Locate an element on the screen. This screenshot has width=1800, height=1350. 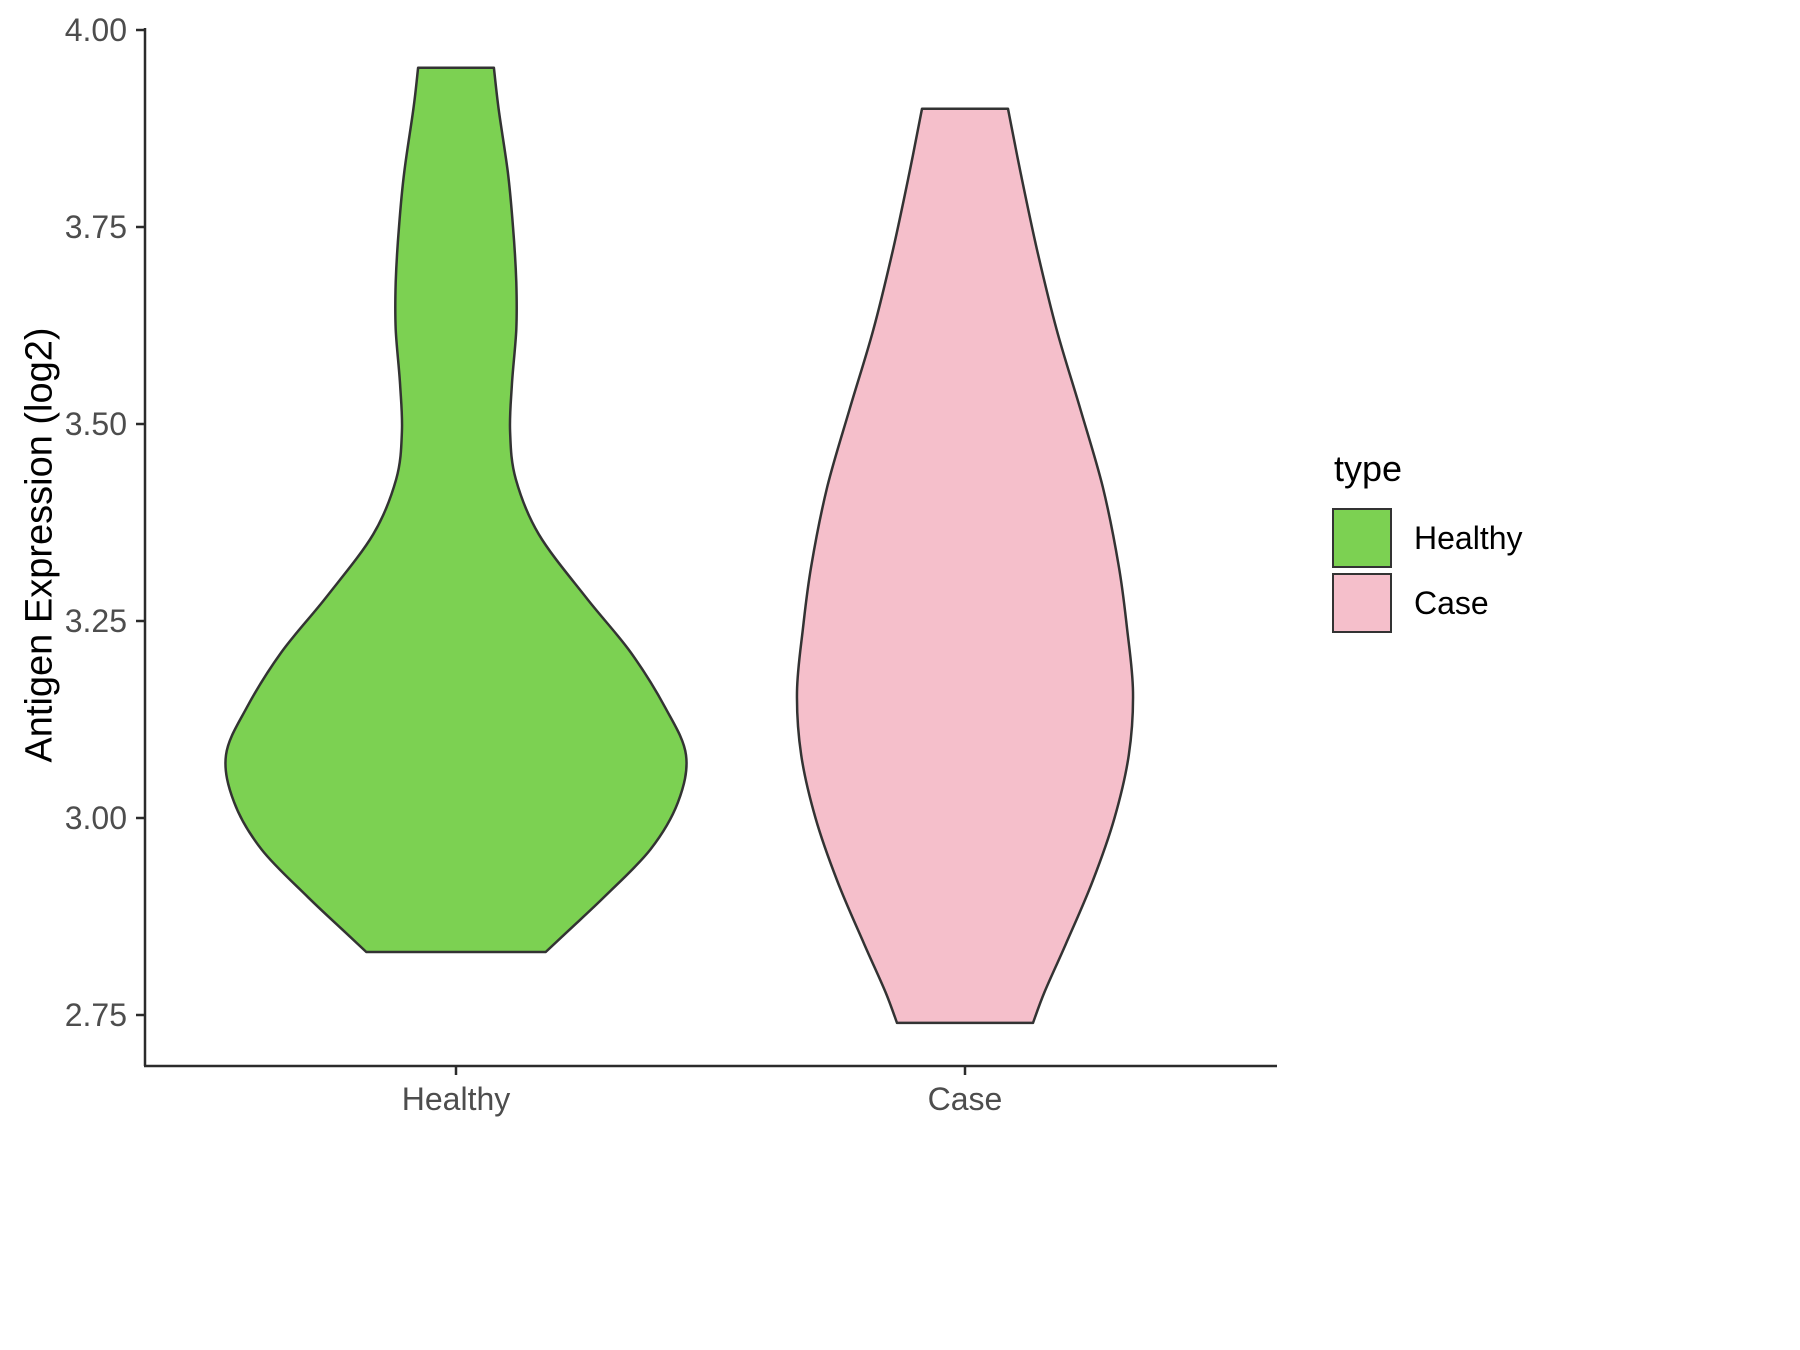
y-tick-label: 3.25 is located at coordinates (96, 621).